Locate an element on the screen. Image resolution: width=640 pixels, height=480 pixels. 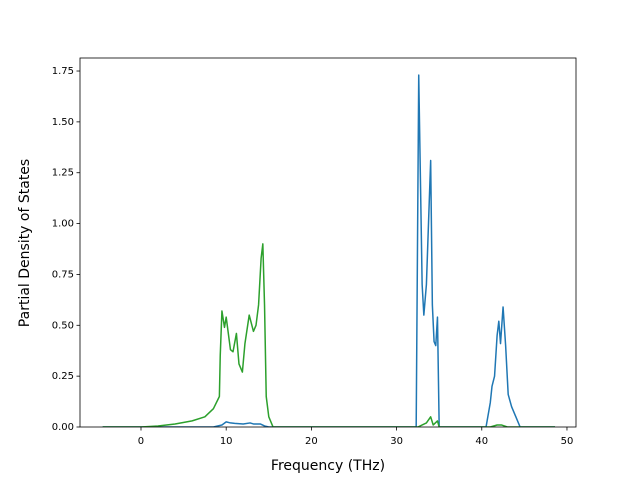
x-tick-label: 20 is located at coordinates (311, 441).